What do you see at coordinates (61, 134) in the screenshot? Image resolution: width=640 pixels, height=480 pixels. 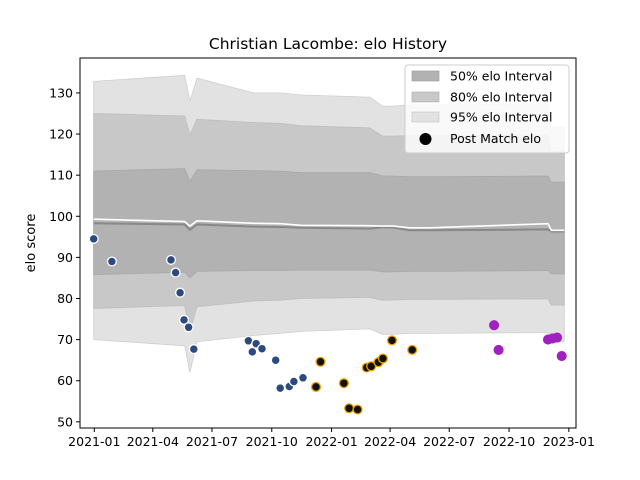 I see `y-tick-label-120: 120` at bounding box center [61, 134].